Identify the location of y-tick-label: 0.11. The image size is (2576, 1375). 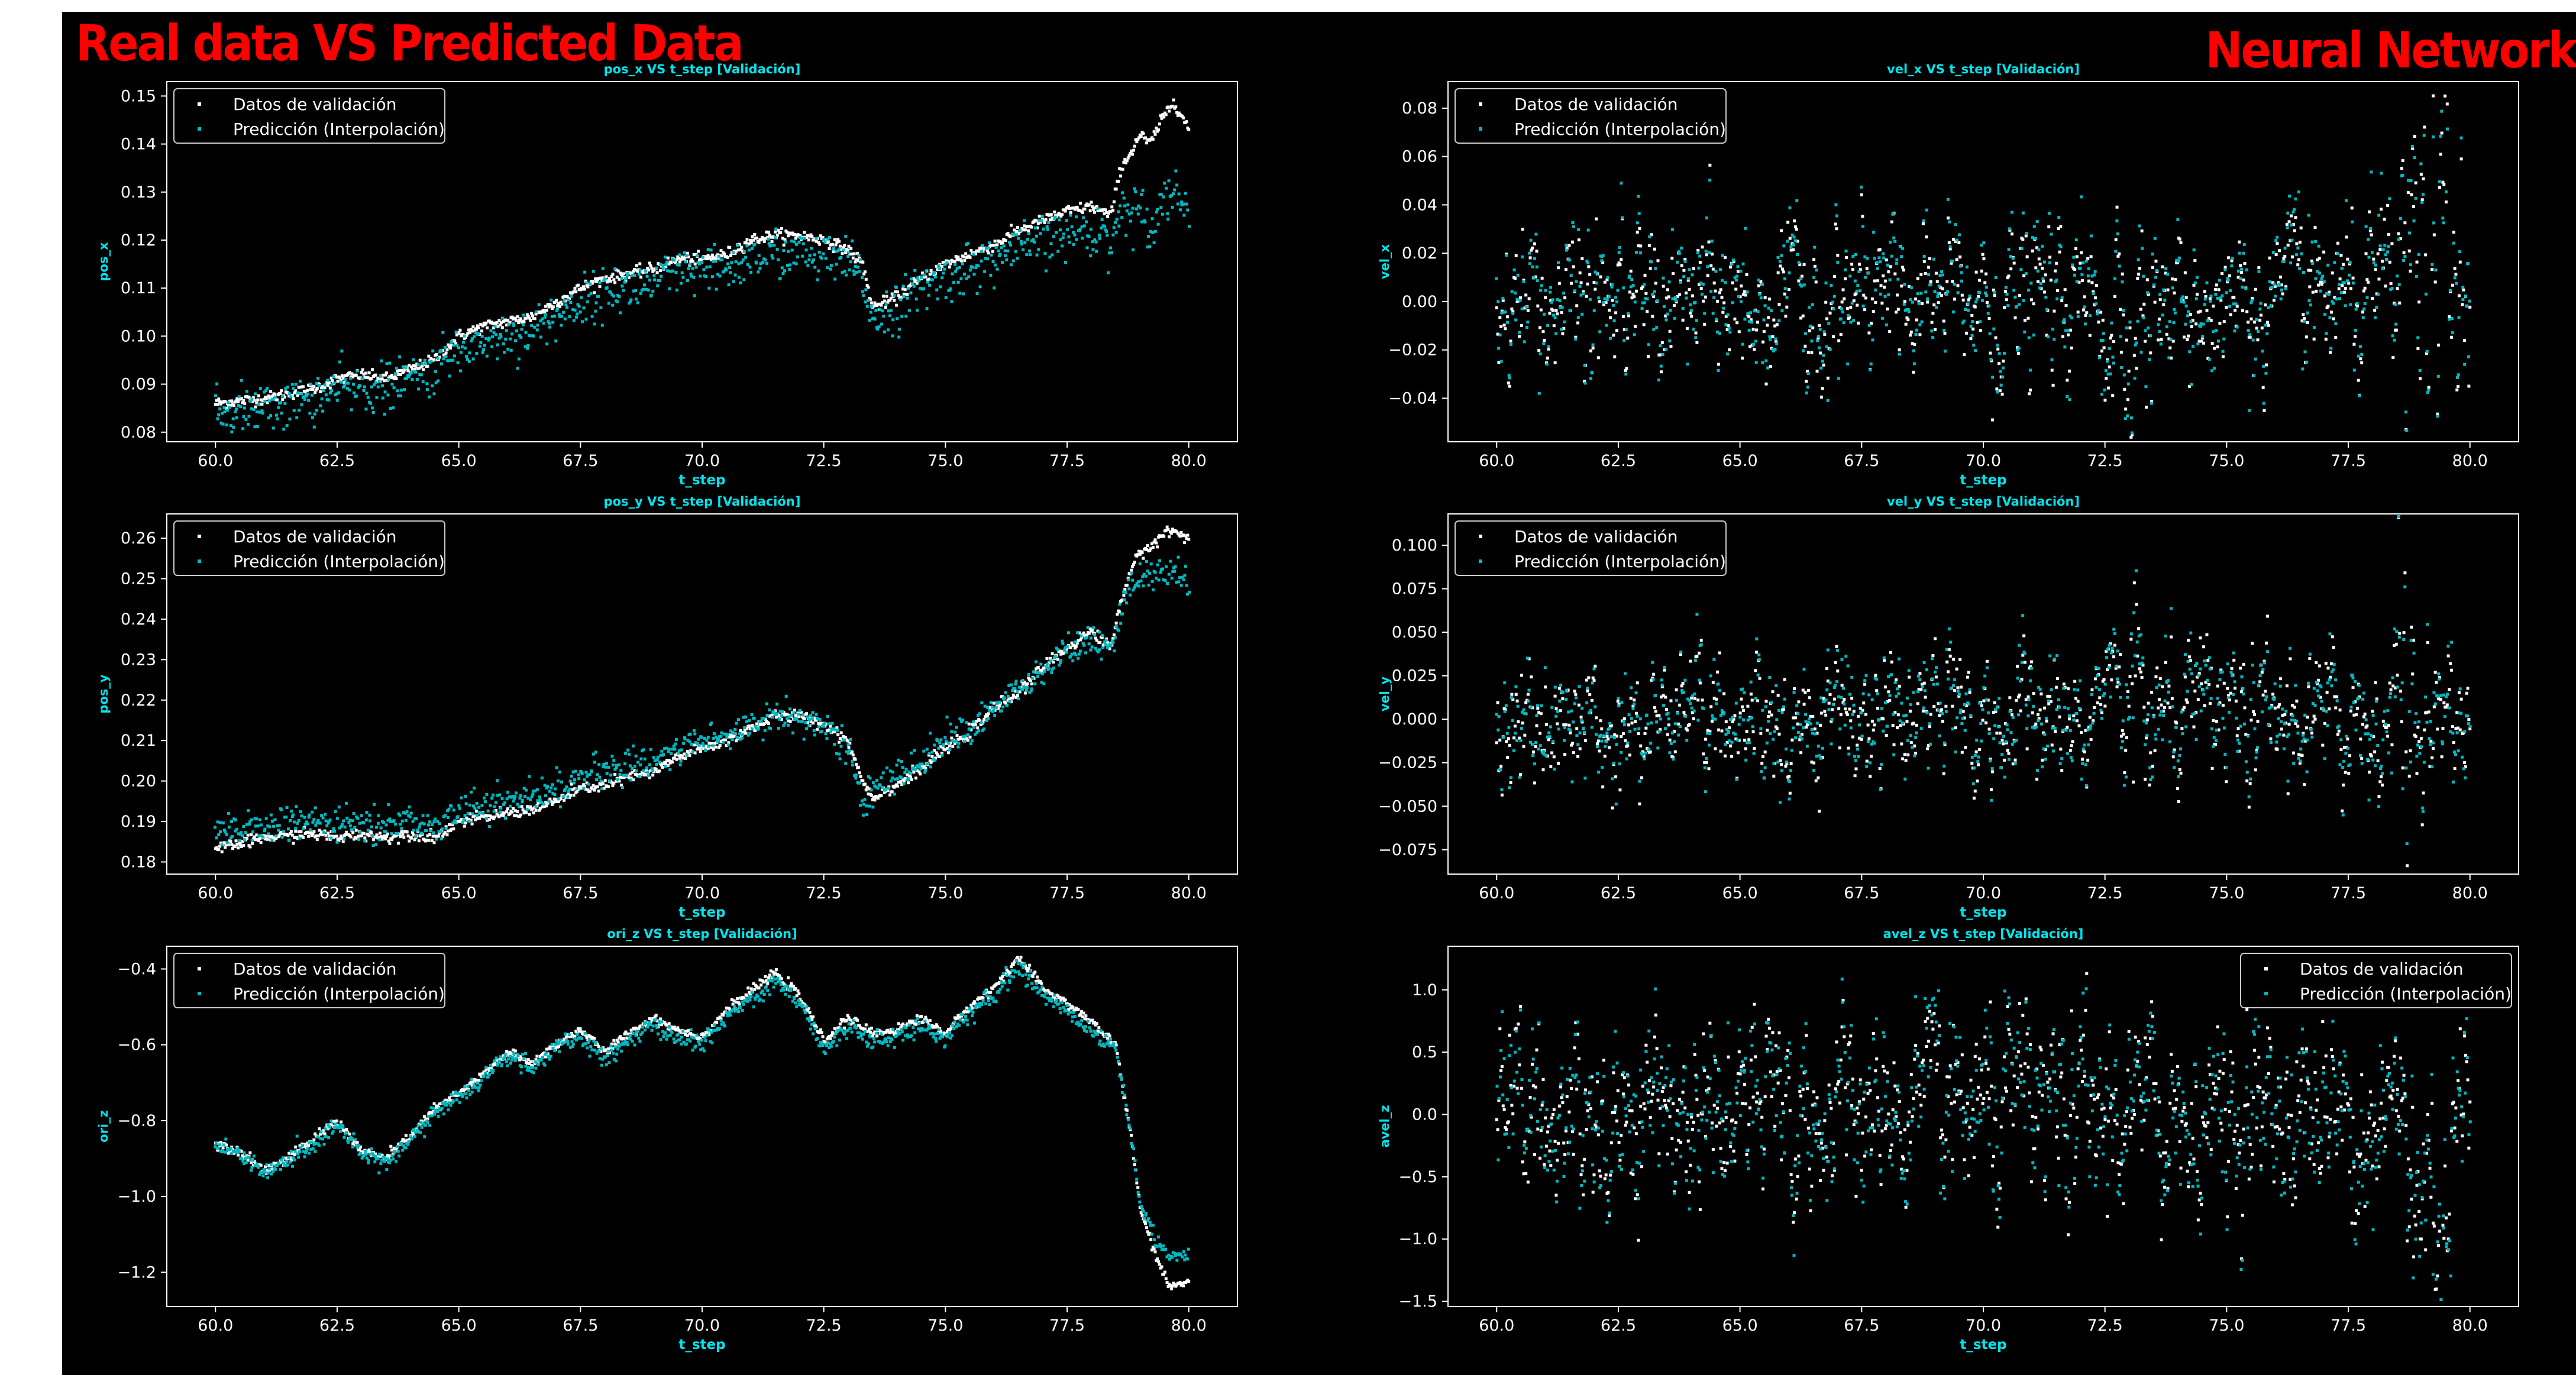
(138, 288).